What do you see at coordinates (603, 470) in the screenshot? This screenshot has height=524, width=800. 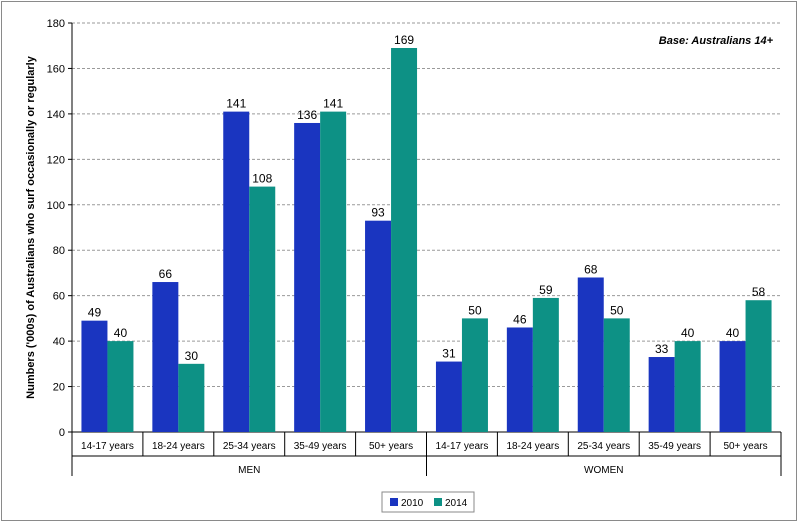 I see `group-label: WOMEN` at bounding box center [603, 470].